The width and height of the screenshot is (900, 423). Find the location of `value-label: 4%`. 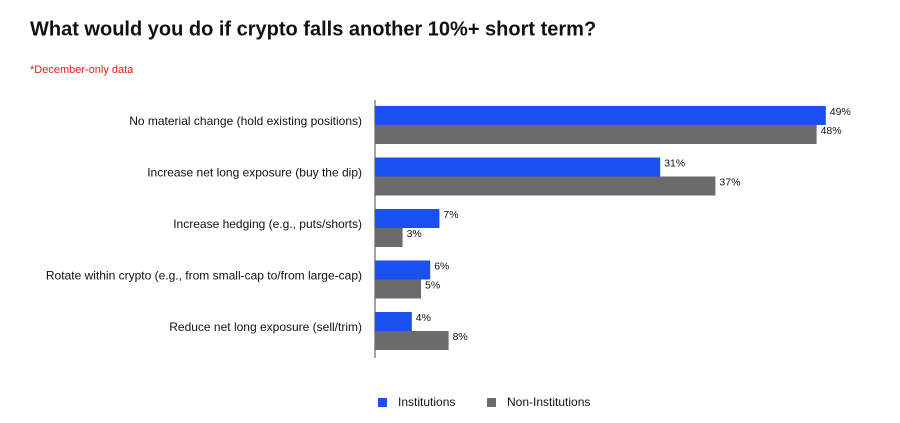

value-label: 4% is located at coordinates (423, 318).